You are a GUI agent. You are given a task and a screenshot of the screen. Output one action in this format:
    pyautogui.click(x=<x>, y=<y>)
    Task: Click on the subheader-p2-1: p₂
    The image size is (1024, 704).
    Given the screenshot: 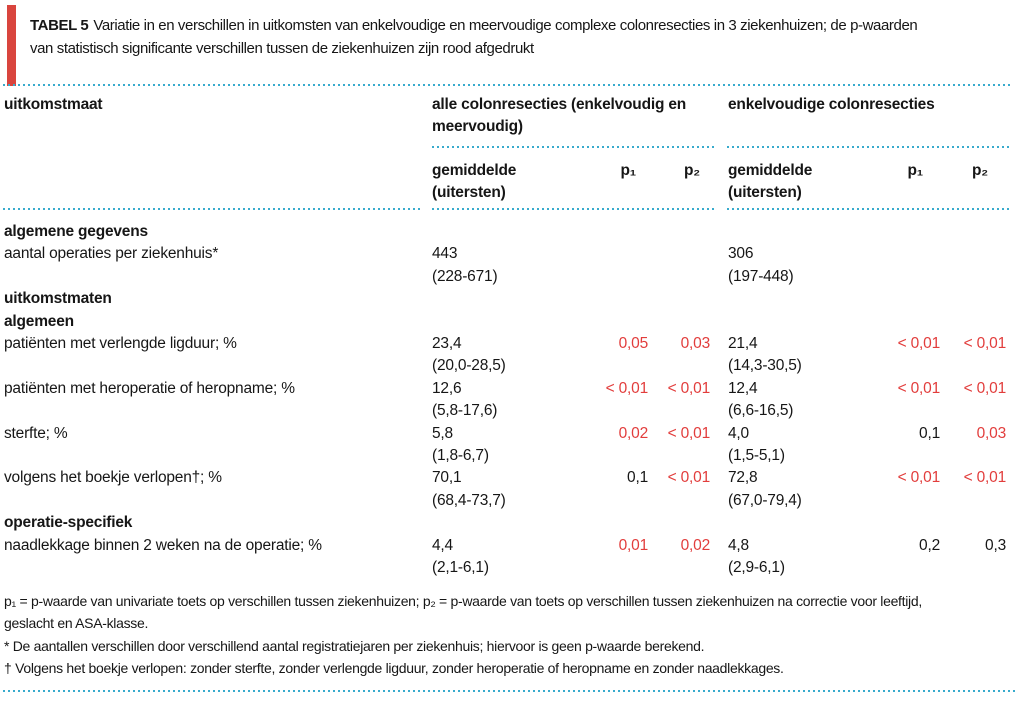 What is the action you would take?
    pyautogui.click(x=692, y=170)
    